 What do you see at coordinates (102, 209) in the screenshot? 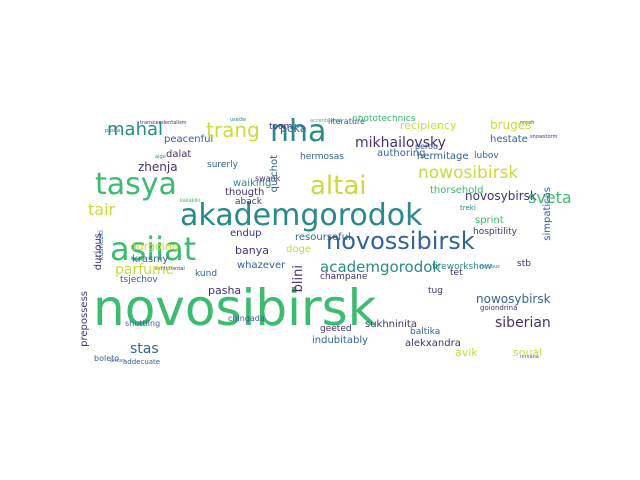
I see `word: tair` at bounding box center [102, 209].